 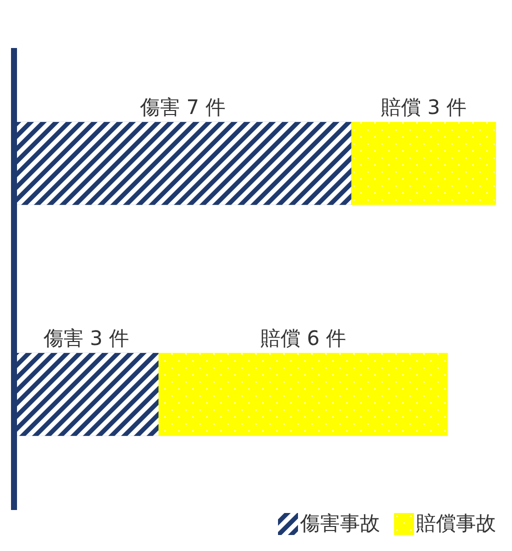 I want to click on data-label: 賠償 6 件, so click(x=303, y=338).